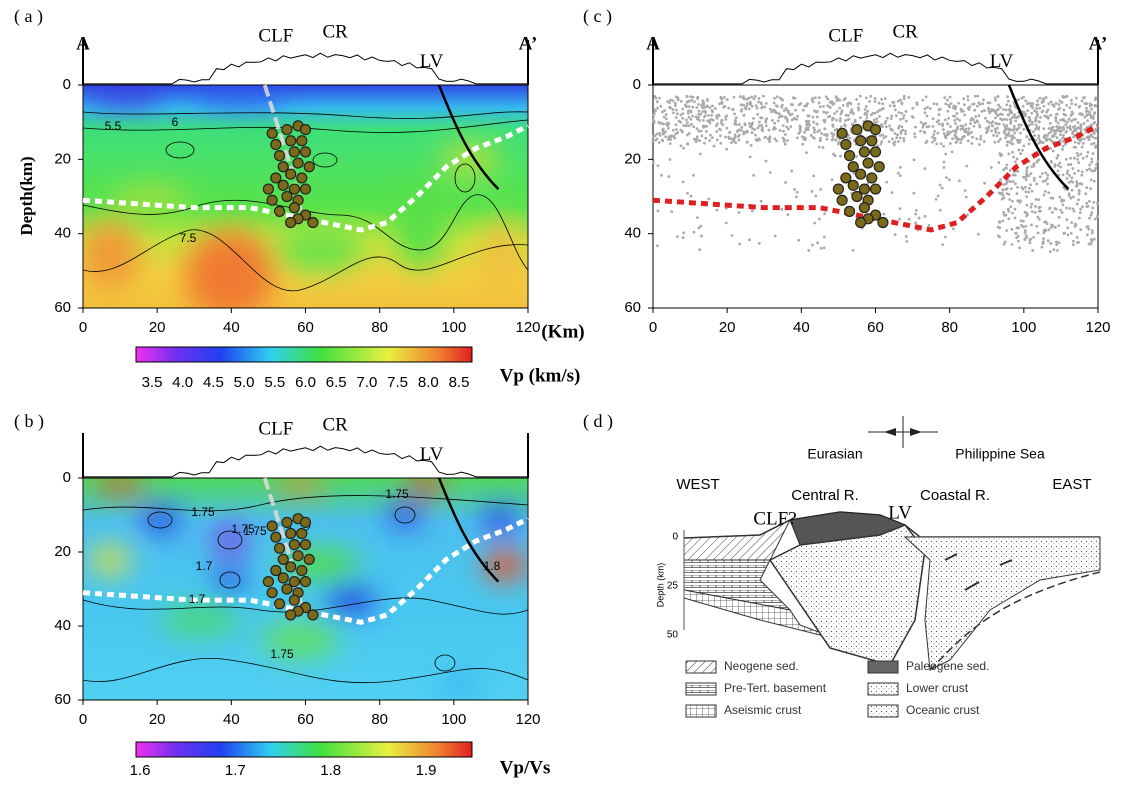 The width and height of the screenshot is (1123, 789). What do you see at coordinates (875, 174) in the screenshot?
I see `seismicity` at bounding box center [875, 174].